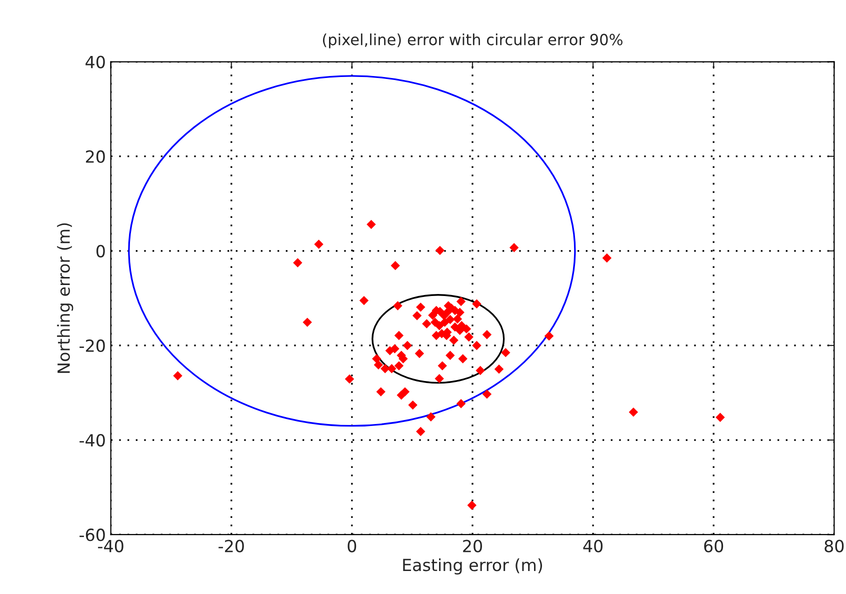 This screenshot has height=594, width=846. I want to click on y-tick-label: 20, so click(95, 156).